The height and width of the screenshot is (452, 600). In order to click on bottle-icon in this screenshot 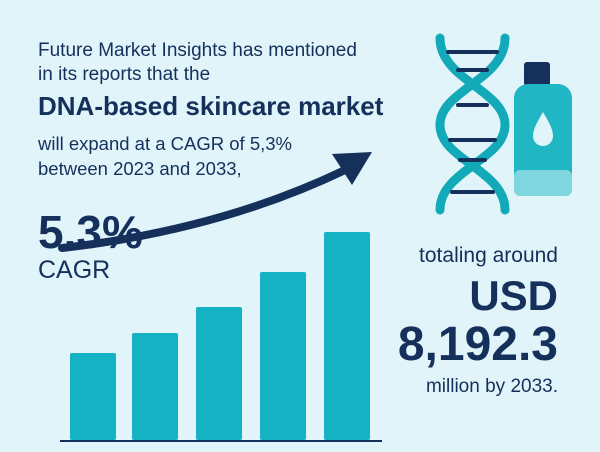, I will do `click(543, 129)`.